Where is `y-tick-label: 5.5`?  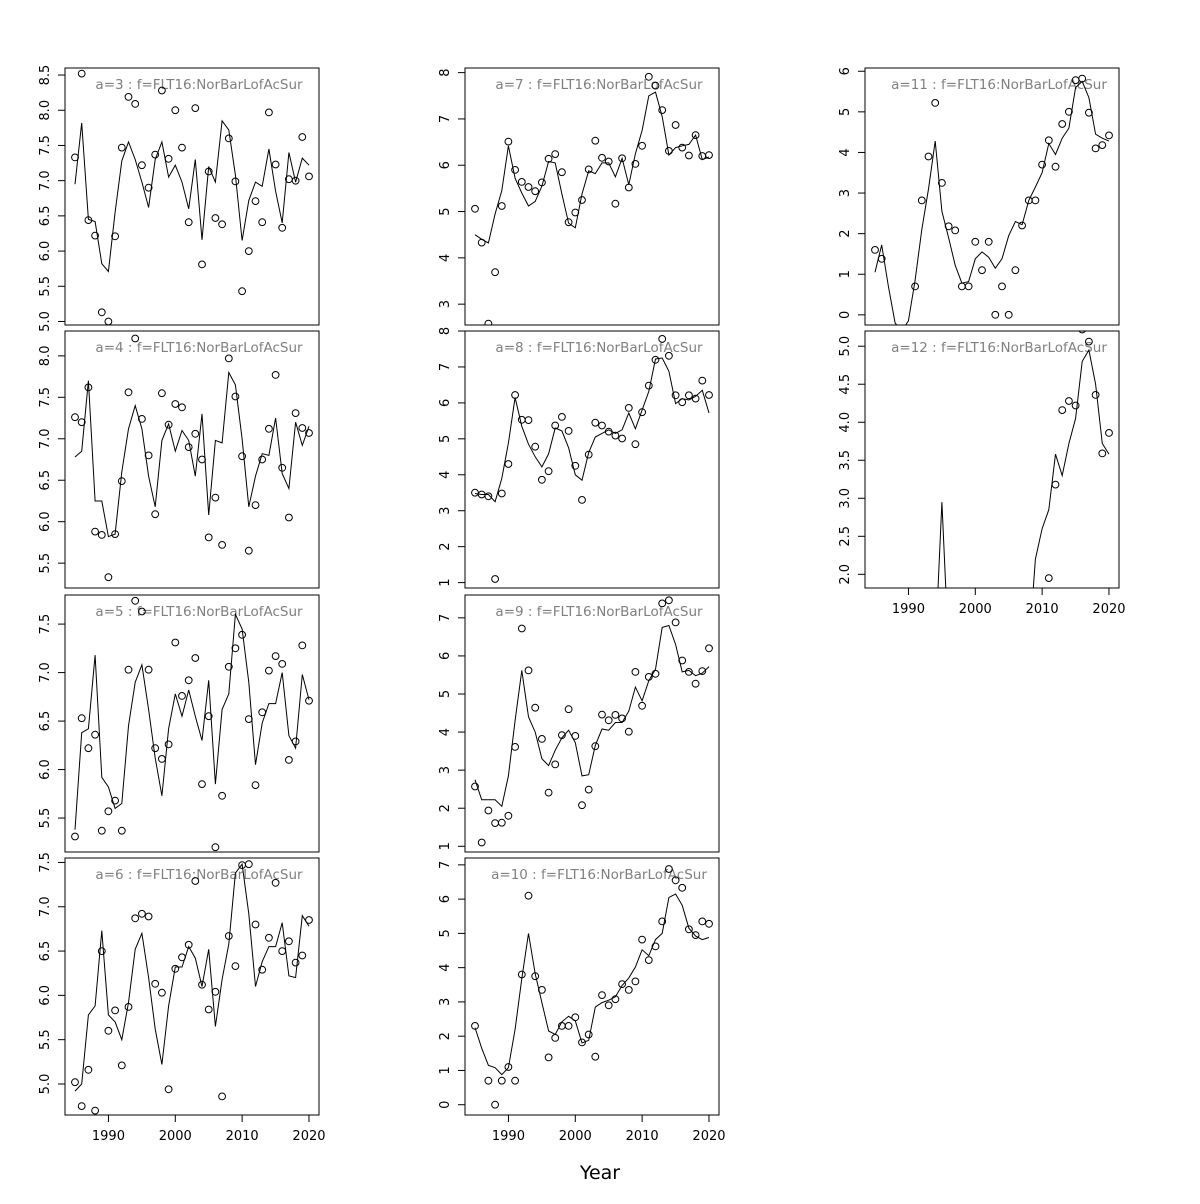
y-tick-label: 5.5 is located at coordinates (45, 818).